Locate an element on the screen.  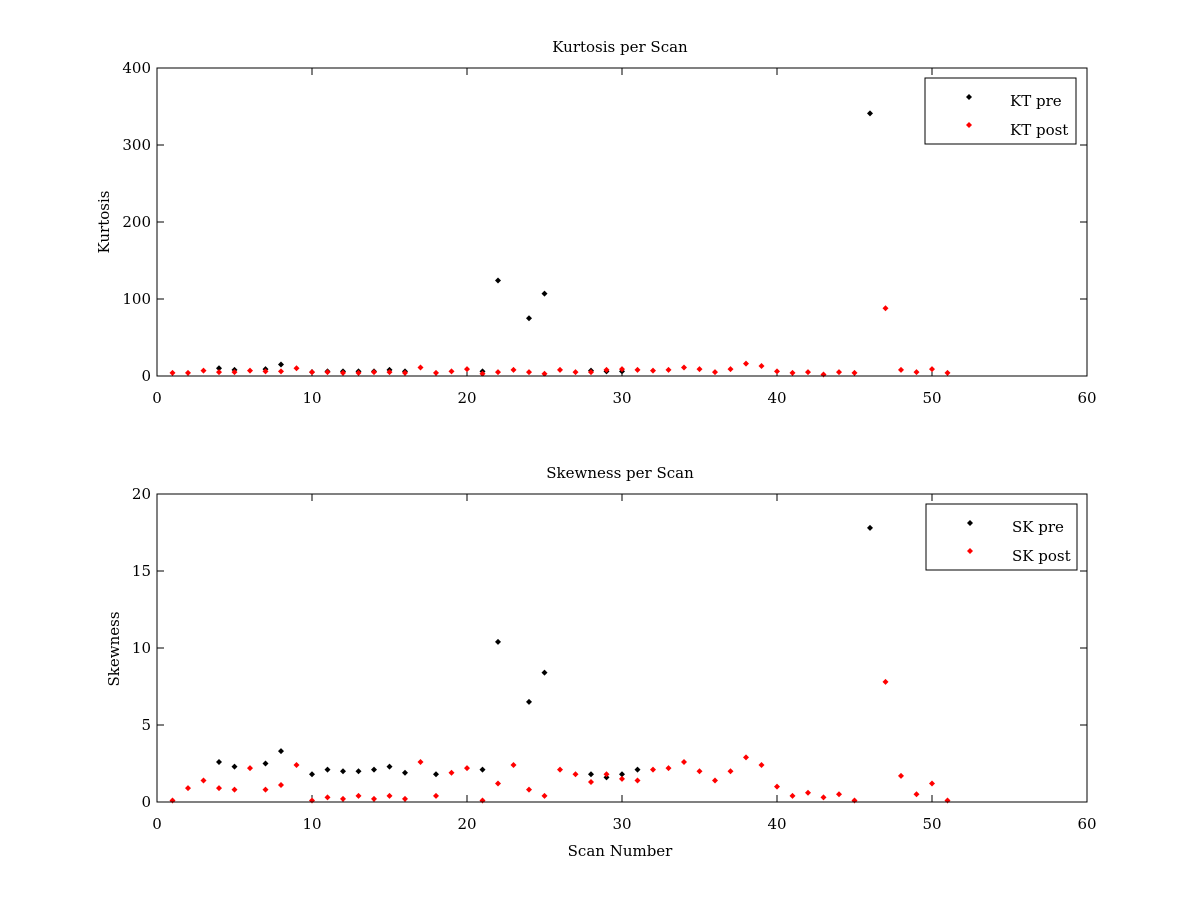
kurtosis-legend-marker-post is located at coordinates (969, 125).